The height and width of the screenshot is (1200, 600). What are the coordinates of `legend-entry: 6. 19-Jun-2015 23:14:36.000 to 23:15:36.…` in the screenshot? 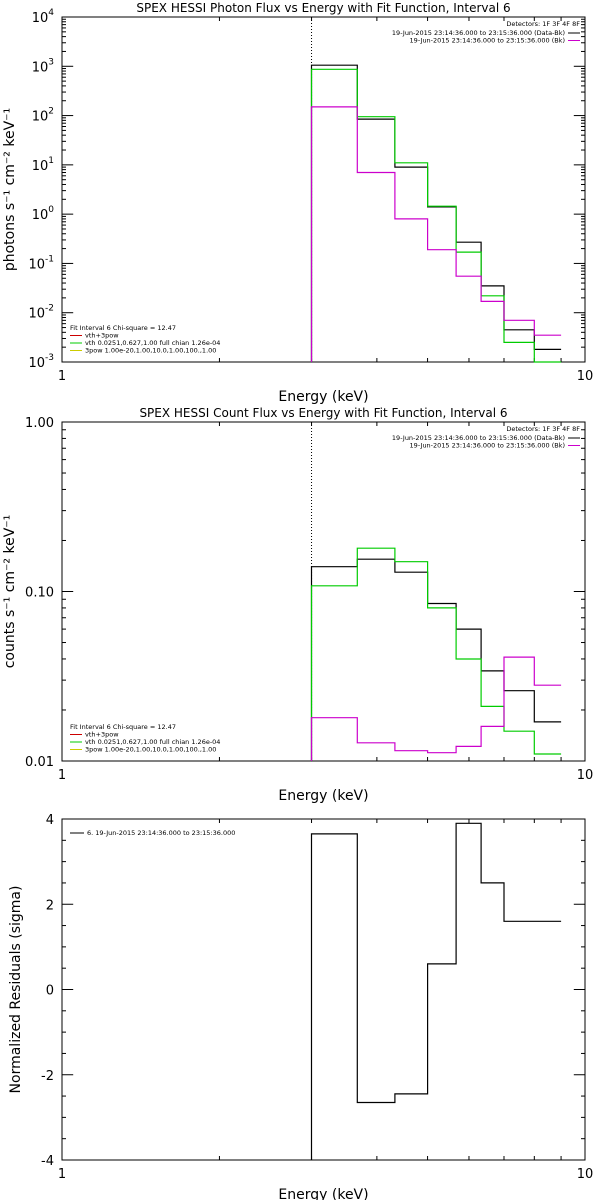 It's located at (161, 833).